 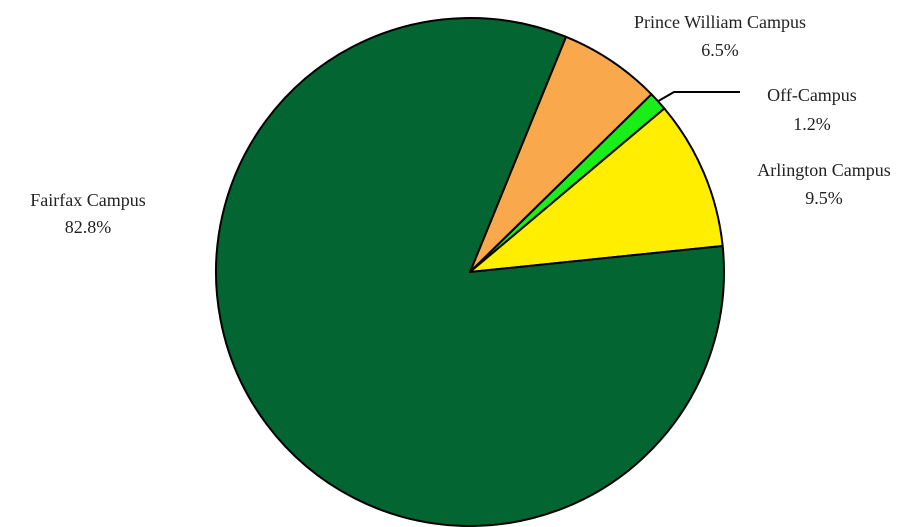 What do you see at coordinates (88, 227) in the screenshot?
I see `value-fairfax-campus: 82.8%` at bounding box center [88, 227].